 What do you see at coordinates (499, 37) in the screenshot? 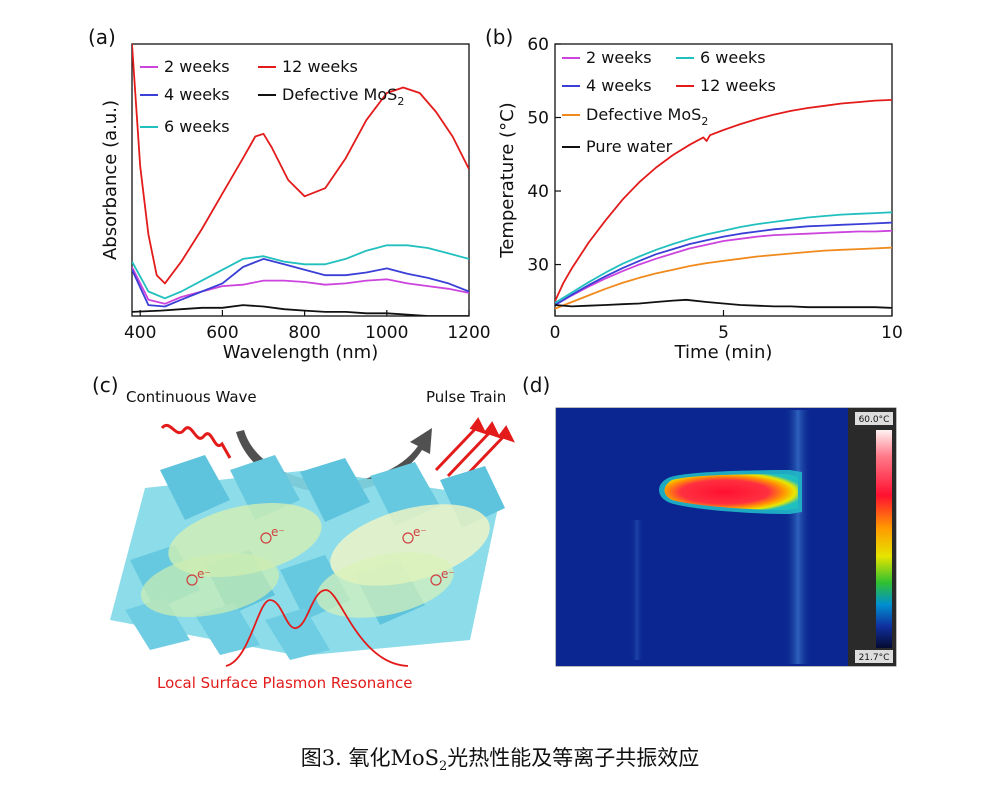
I see `panel-b-label: (b)` at bounding box center [499, 37].